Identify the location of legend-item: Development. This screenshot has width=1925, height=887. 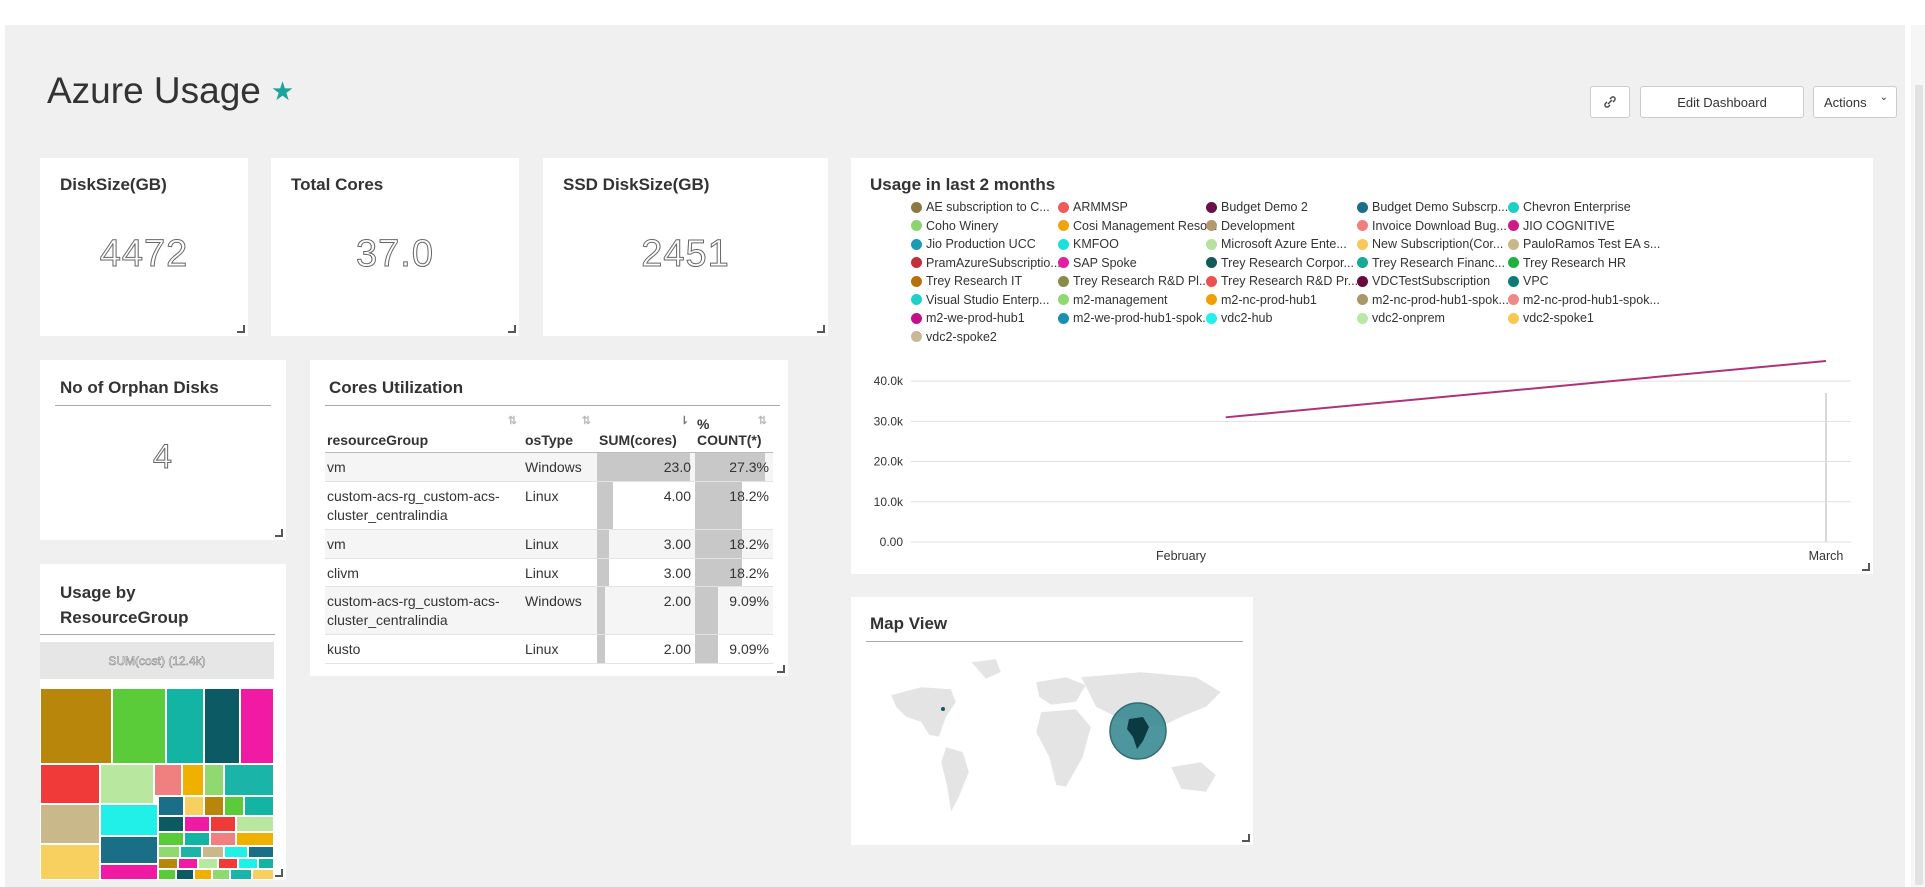
(1250, 226).